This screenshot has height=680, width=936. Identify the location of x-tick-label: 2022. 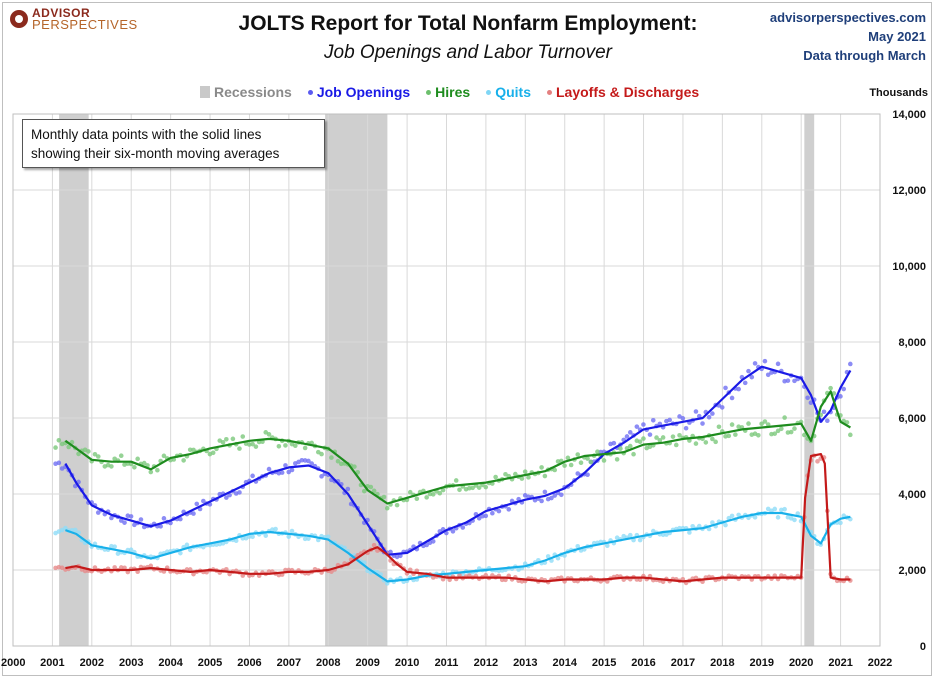
(880, 663).